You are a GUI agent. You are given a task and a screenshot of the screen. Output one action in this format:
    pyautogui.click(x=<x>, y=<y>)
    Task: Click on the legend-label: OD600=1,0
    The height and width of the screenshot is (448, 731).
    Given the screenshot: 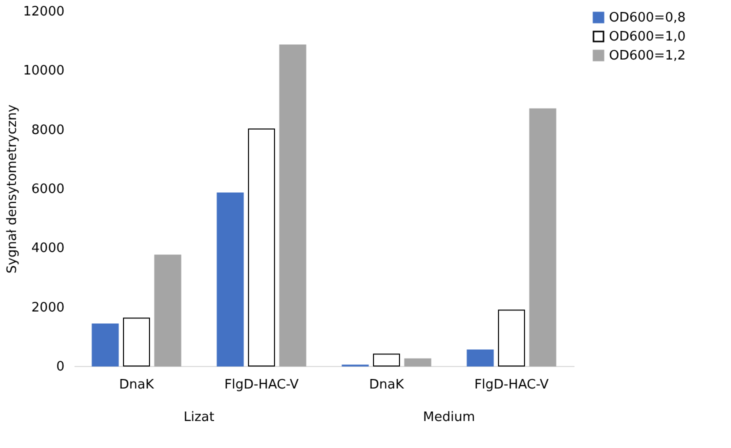 What is the action you would take?
    pyautogui.click(x=647, y=37)
    